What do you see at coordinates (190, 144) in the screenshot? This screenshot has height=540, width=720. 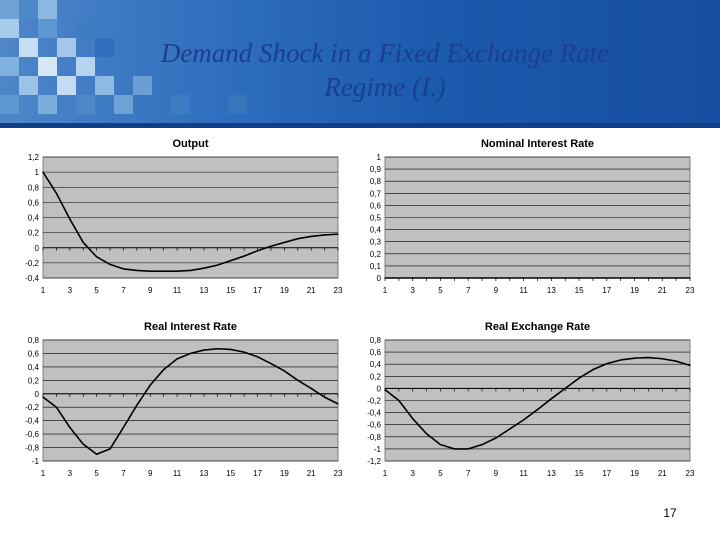 I see `chart-title: Output` at bounding box center [190, 144].